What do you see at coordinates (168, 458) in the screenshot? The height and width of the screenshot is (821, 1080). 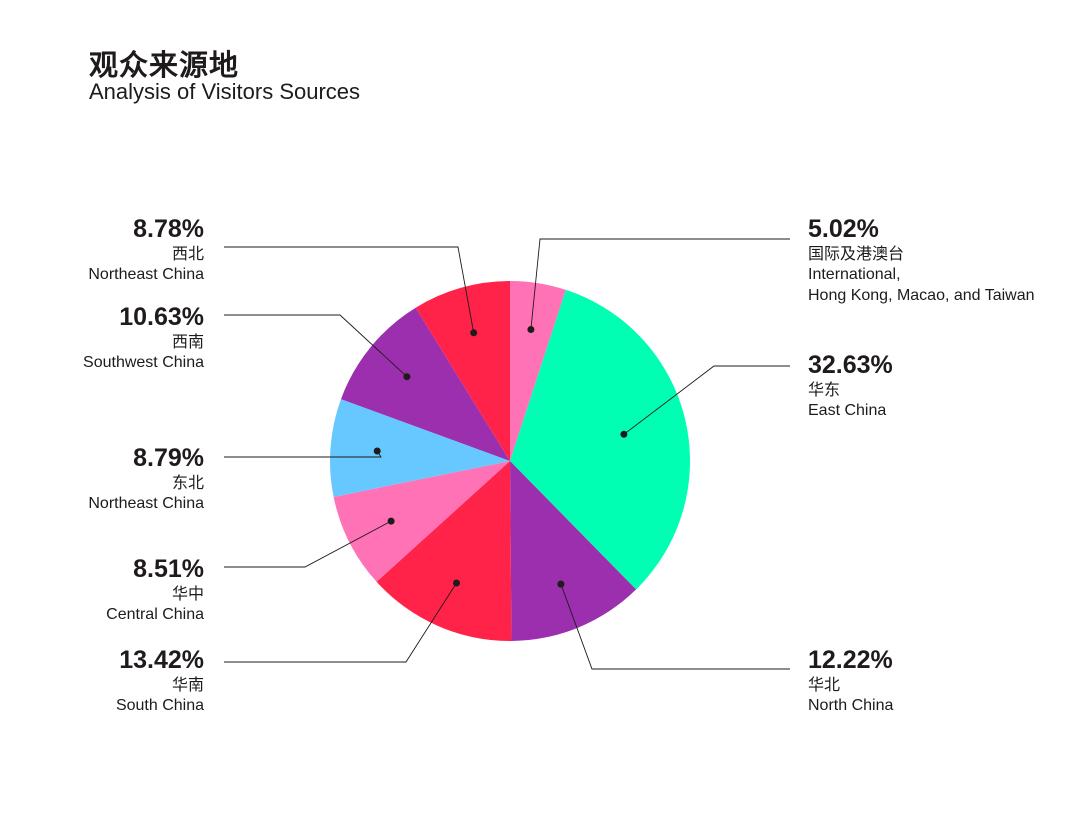 I see `slice-percent: 8.79%` at bounding box center [168, 458].